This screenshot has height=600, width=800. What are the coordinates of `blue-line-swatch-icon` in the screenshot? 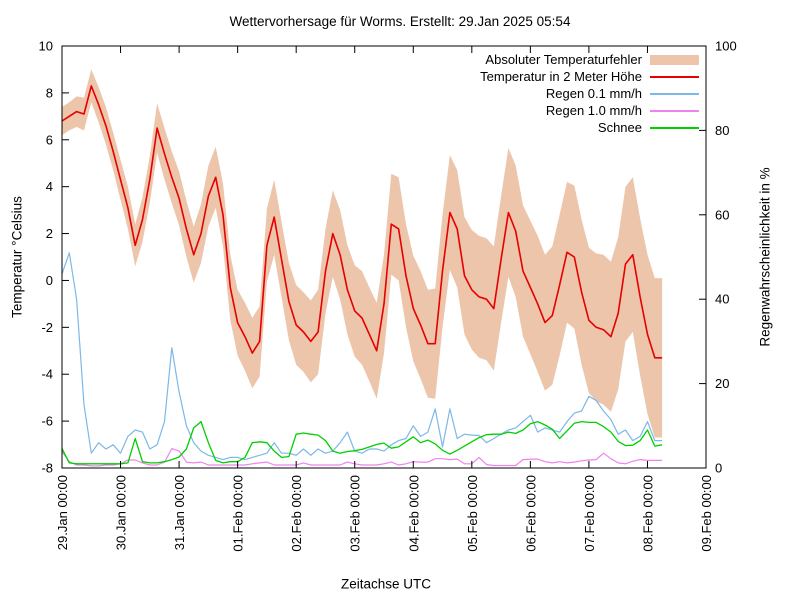 It's located at (674, 93).